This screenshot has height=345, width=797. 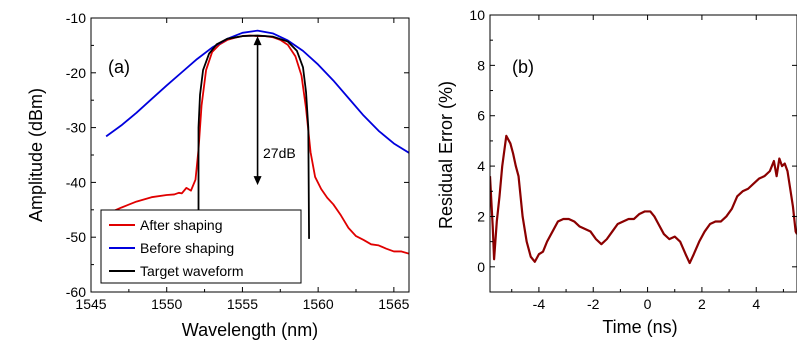 What do you see at coordinates (593, 304) in the screenshot?
I see `x-tick-label: -2` at bounding box center [593, 304].